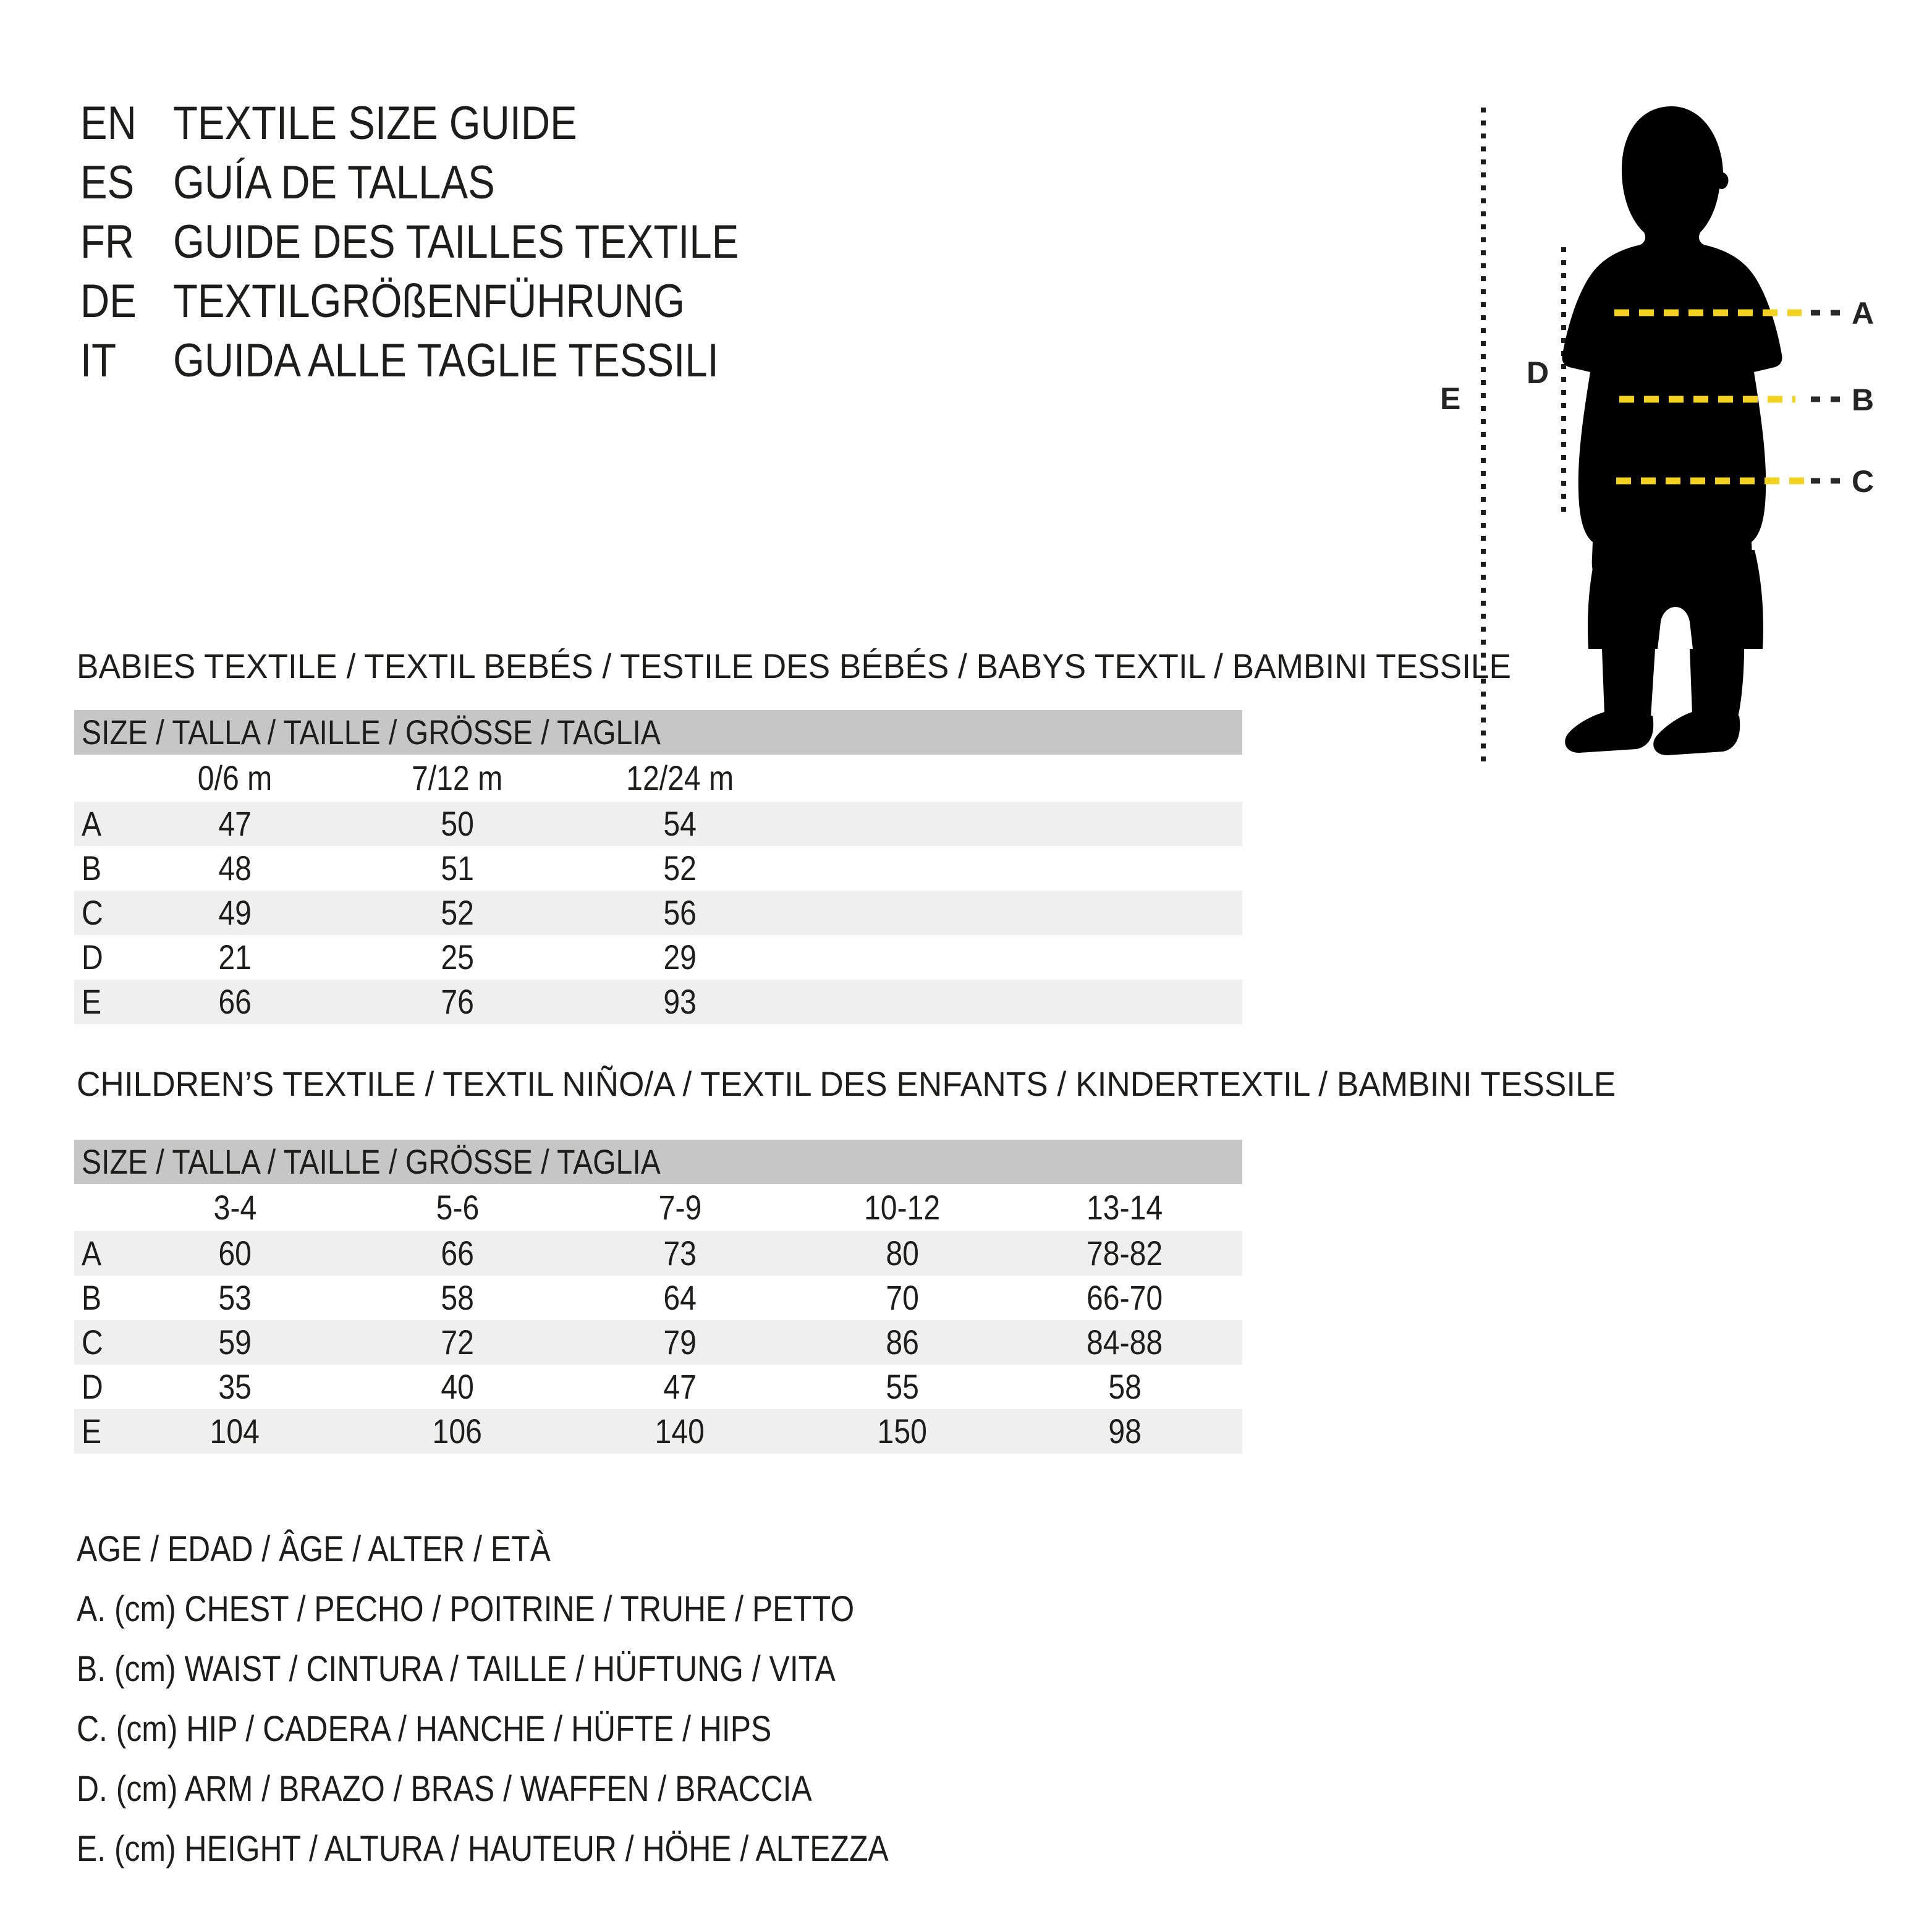 The height and width of the screenshot is (1932, 1932). Describe the element at coordinates (1450, 398) in the screenshot. I see `figure-label-e: E` at that location.